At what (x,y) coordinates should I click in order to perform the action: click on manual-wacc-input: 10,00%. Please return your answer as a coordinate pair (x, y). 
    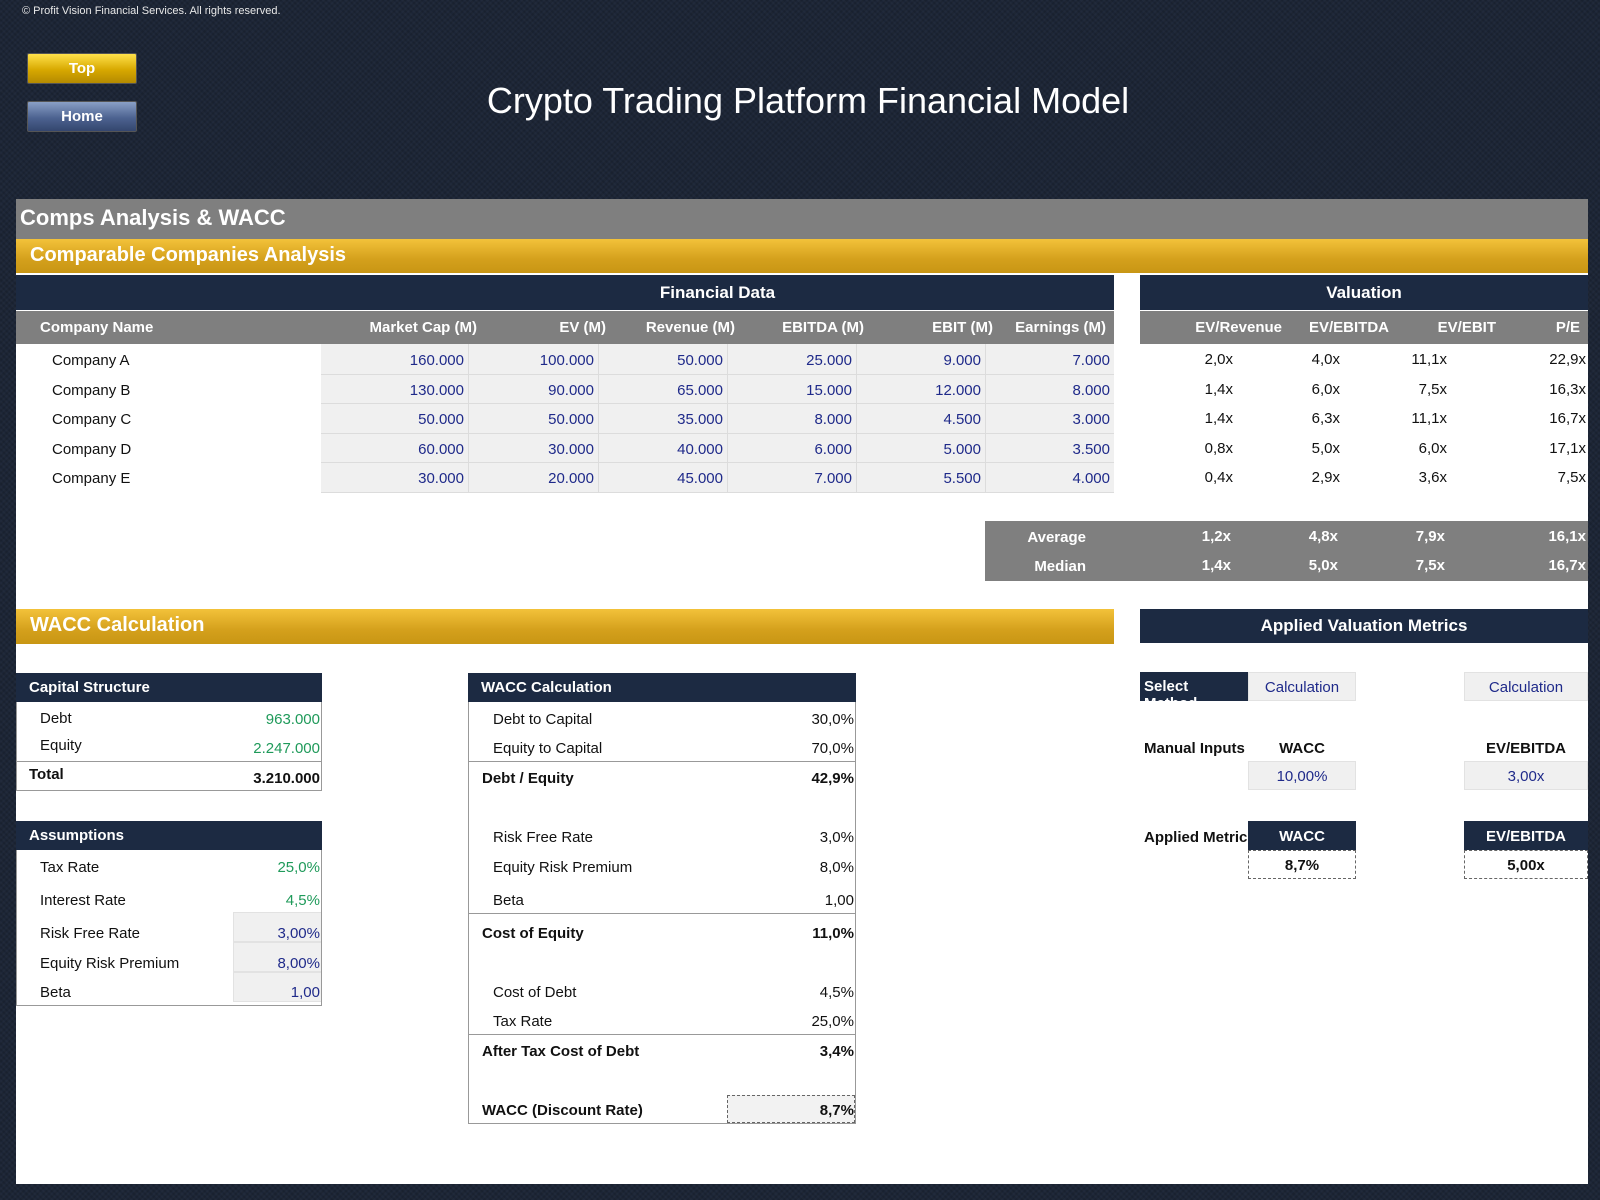
    Looking at the image, I should click on (1302, 775).